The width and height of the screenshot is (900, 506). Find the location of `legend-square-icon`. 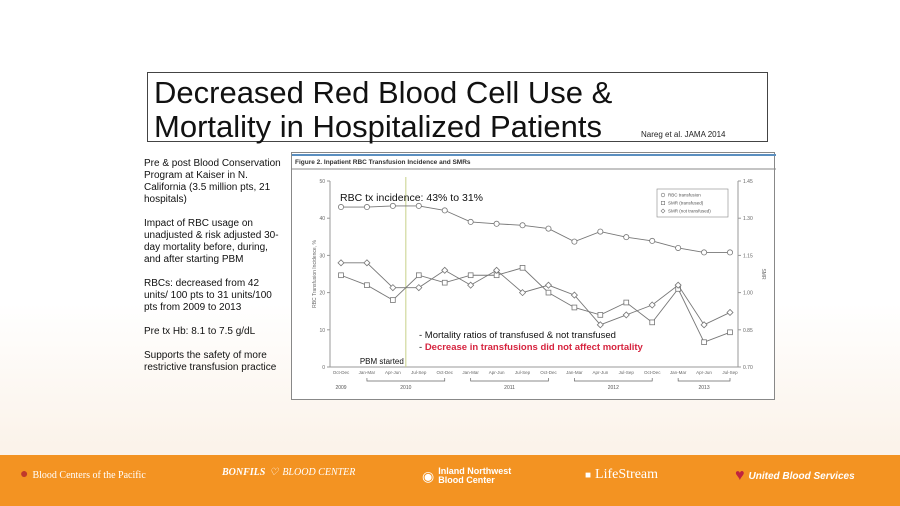

legend-square-icon is located at coordinates (662, 202).